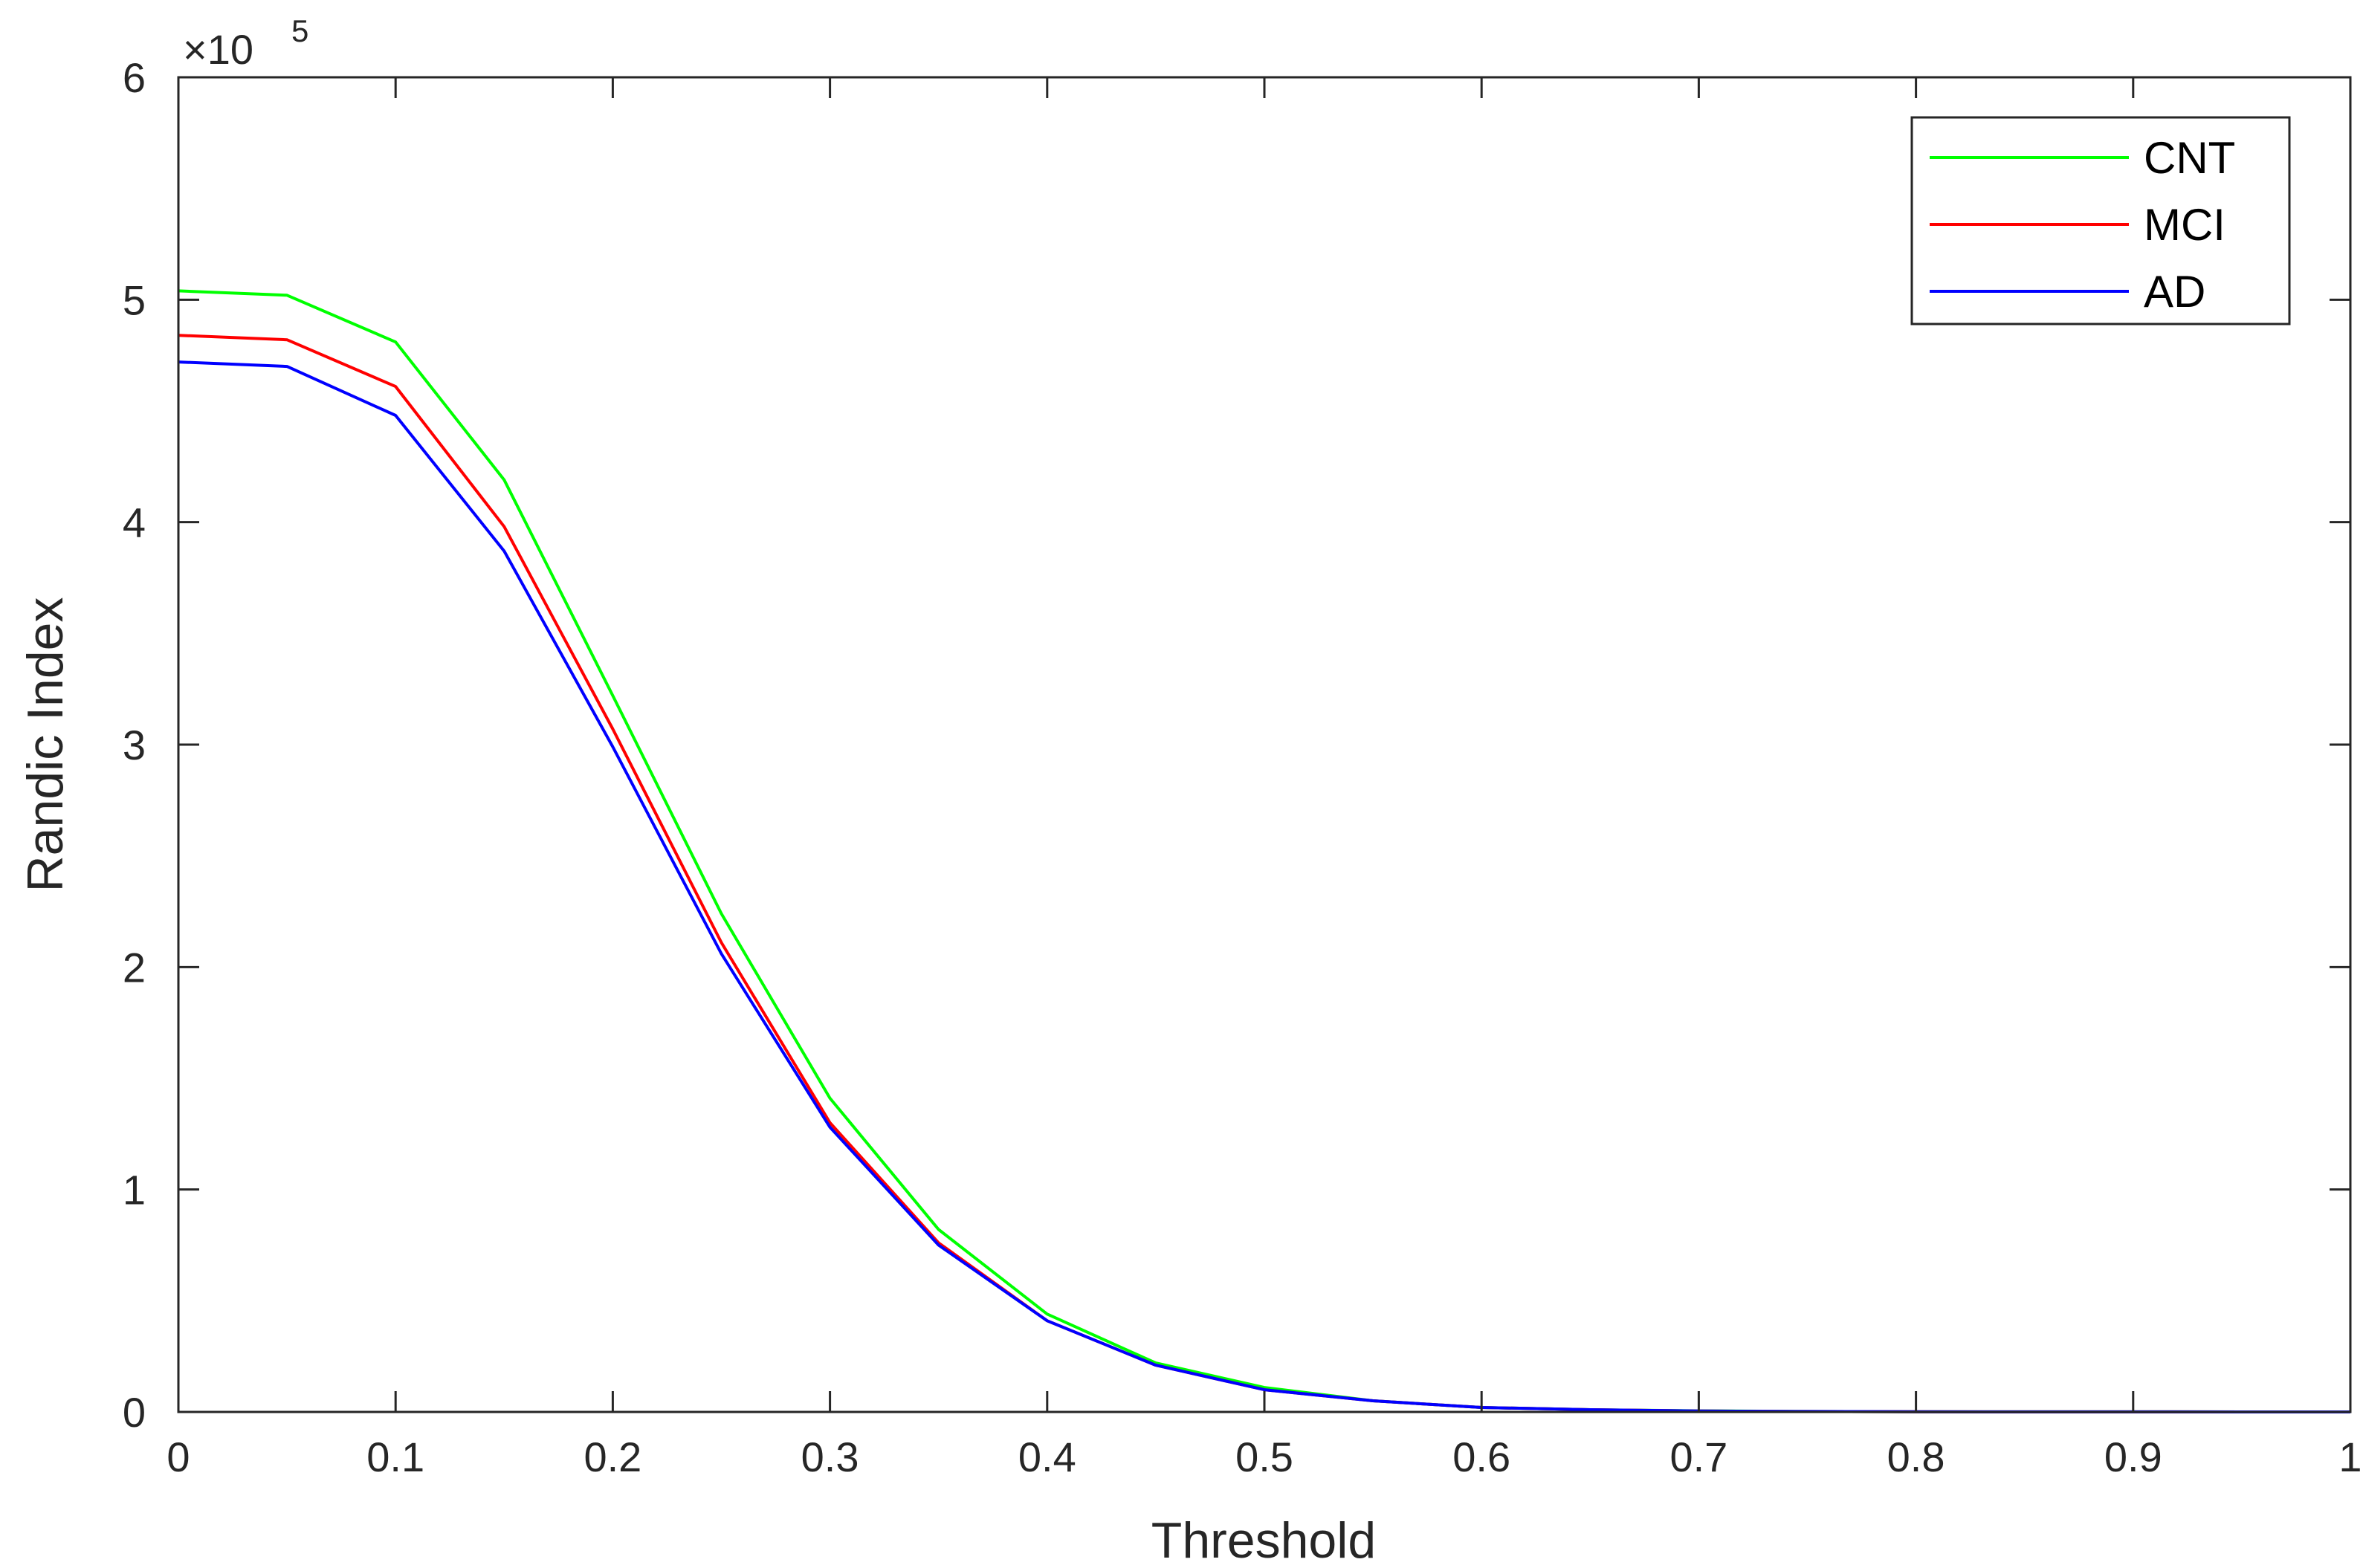 The image size is (2363, 1568). Describe the element at coordinates (2350, 1456) in the screenshot. I see `x-tick-label: 1` at that location.